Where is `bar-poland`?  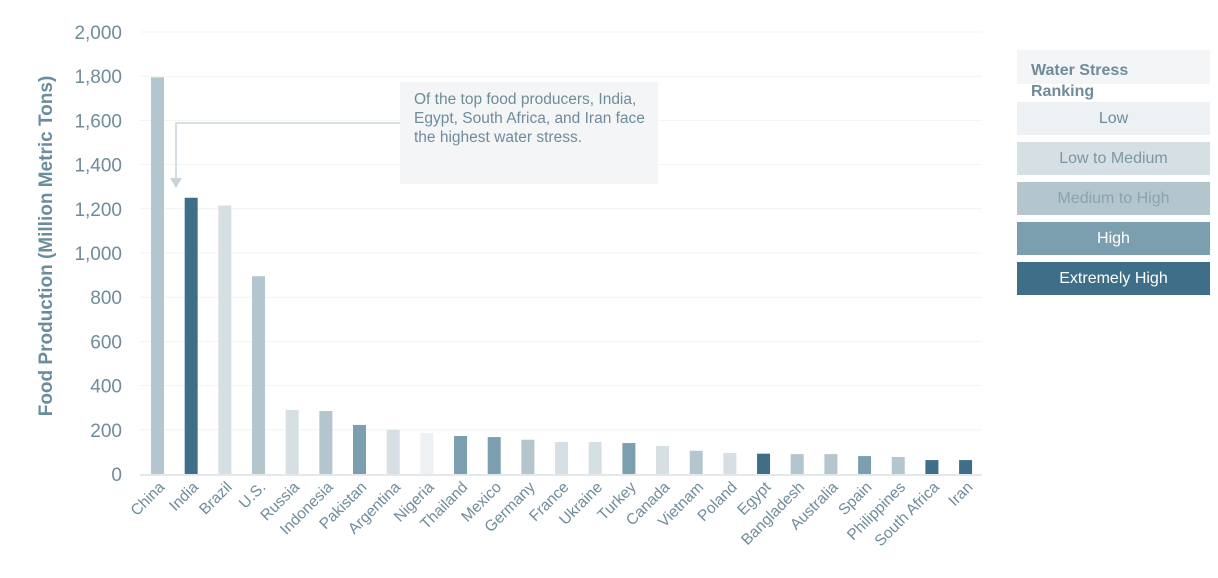 bar-poland is located at coordinates (730, 463).